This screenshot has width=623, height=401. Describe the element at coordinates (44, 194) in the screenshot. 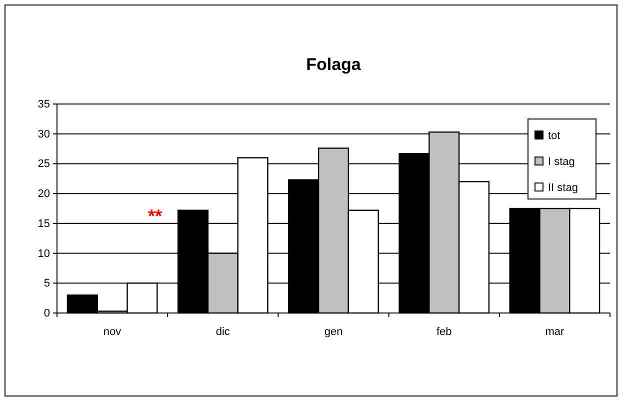

I see `y-tick-label: 20` at that location.